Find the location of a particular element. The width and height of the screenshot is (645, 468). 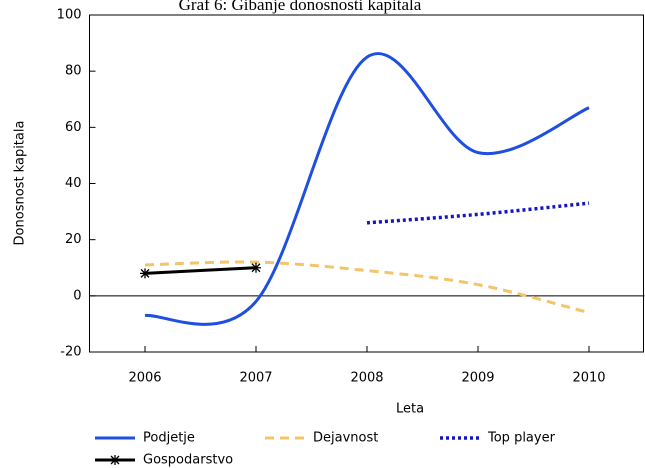

x-tick-label: 2006 is located at coordinates (144, 378).